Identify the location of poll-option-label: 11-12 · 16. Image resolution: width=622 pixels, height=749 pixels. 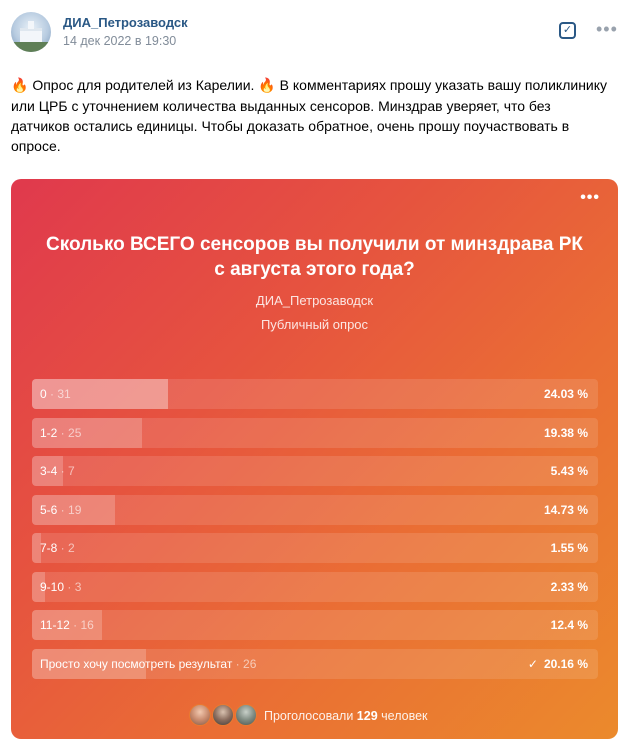
(67, 625).